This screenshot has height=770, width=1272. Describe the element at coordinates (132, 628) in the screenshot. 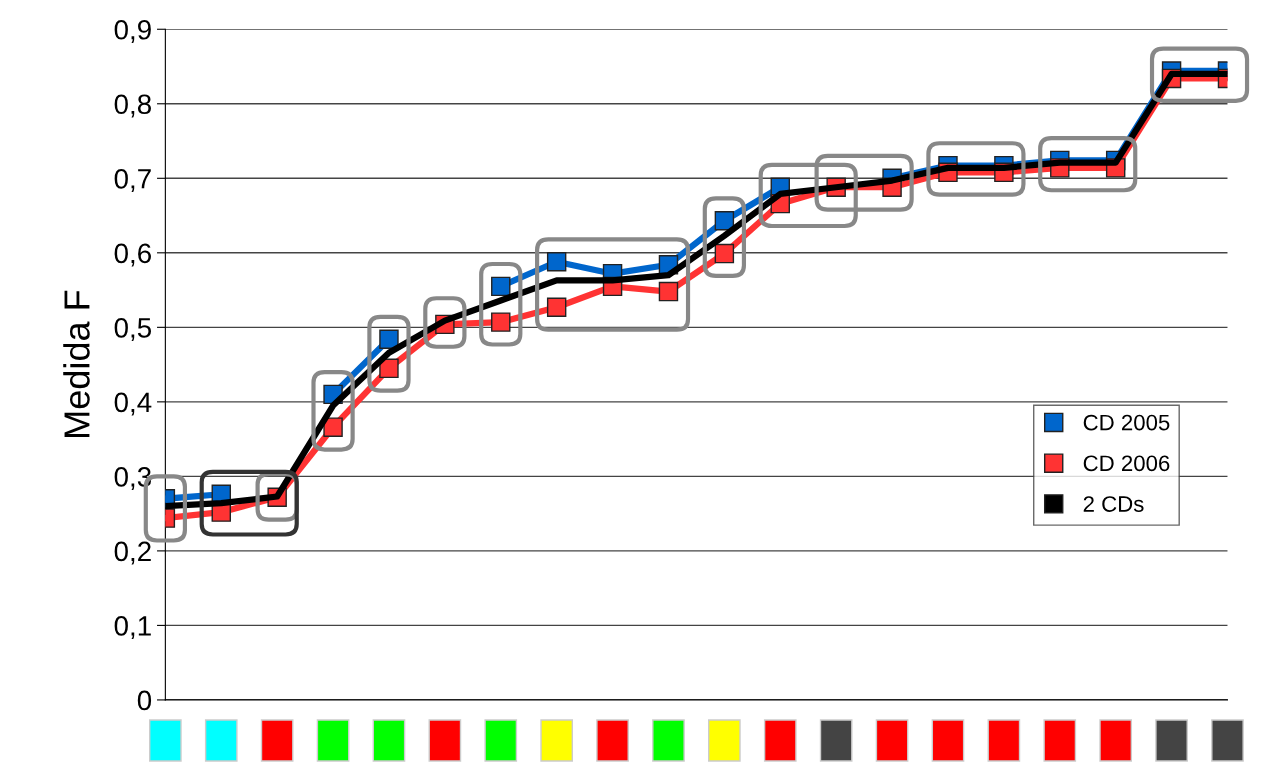

I see `y-tick-label: 0,1` at that location.